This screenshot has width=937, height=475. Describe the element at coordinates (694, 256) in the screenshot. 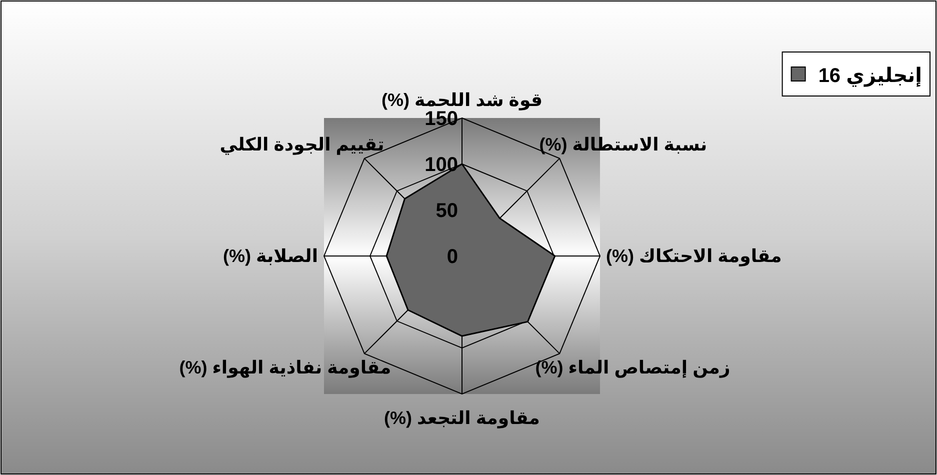

I see `spoke-label: مقاومة الاحتكاك (%)` at that location.